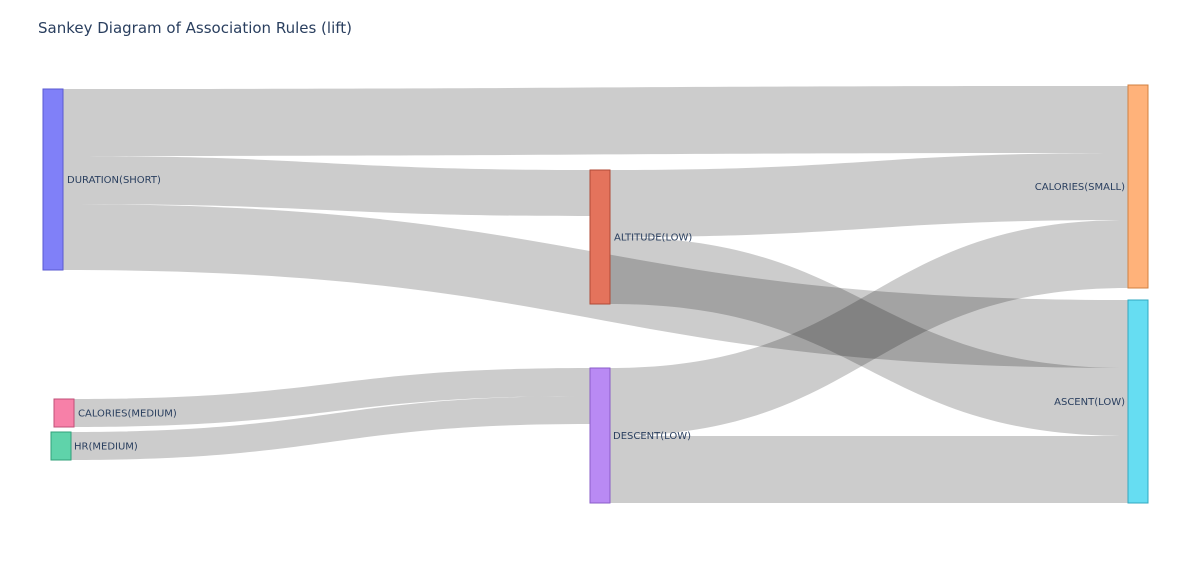 The height and width of the screenshot is (578, 1193). I want to click on link-hr_medium-to-descent_low, so click(330, 428).